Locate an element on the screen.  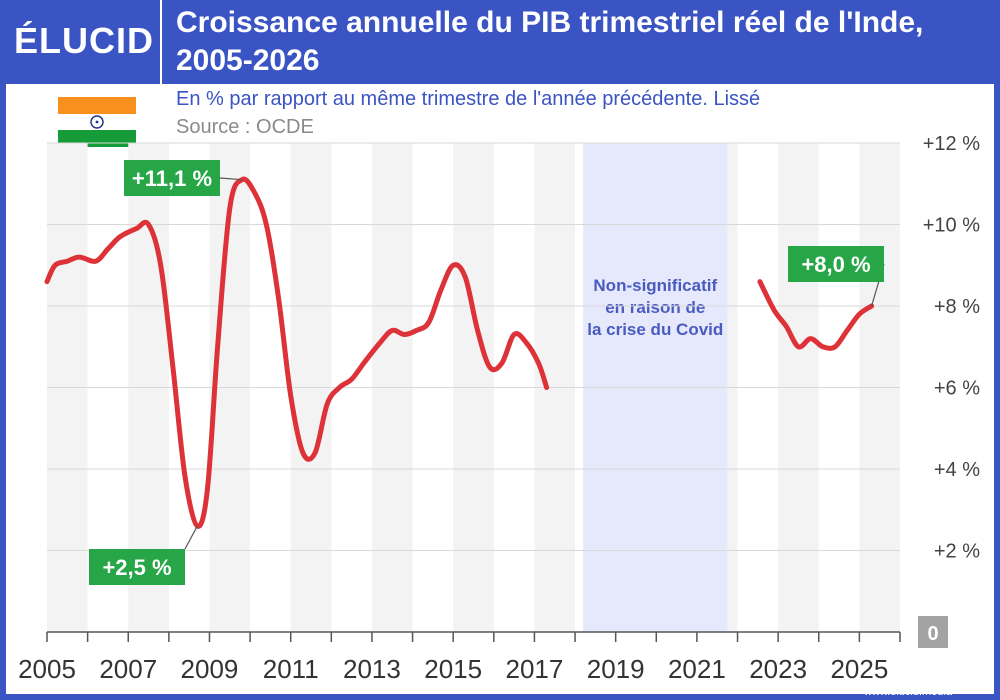
annotation-label: +8,0 % is located at coordinates (835, 264).